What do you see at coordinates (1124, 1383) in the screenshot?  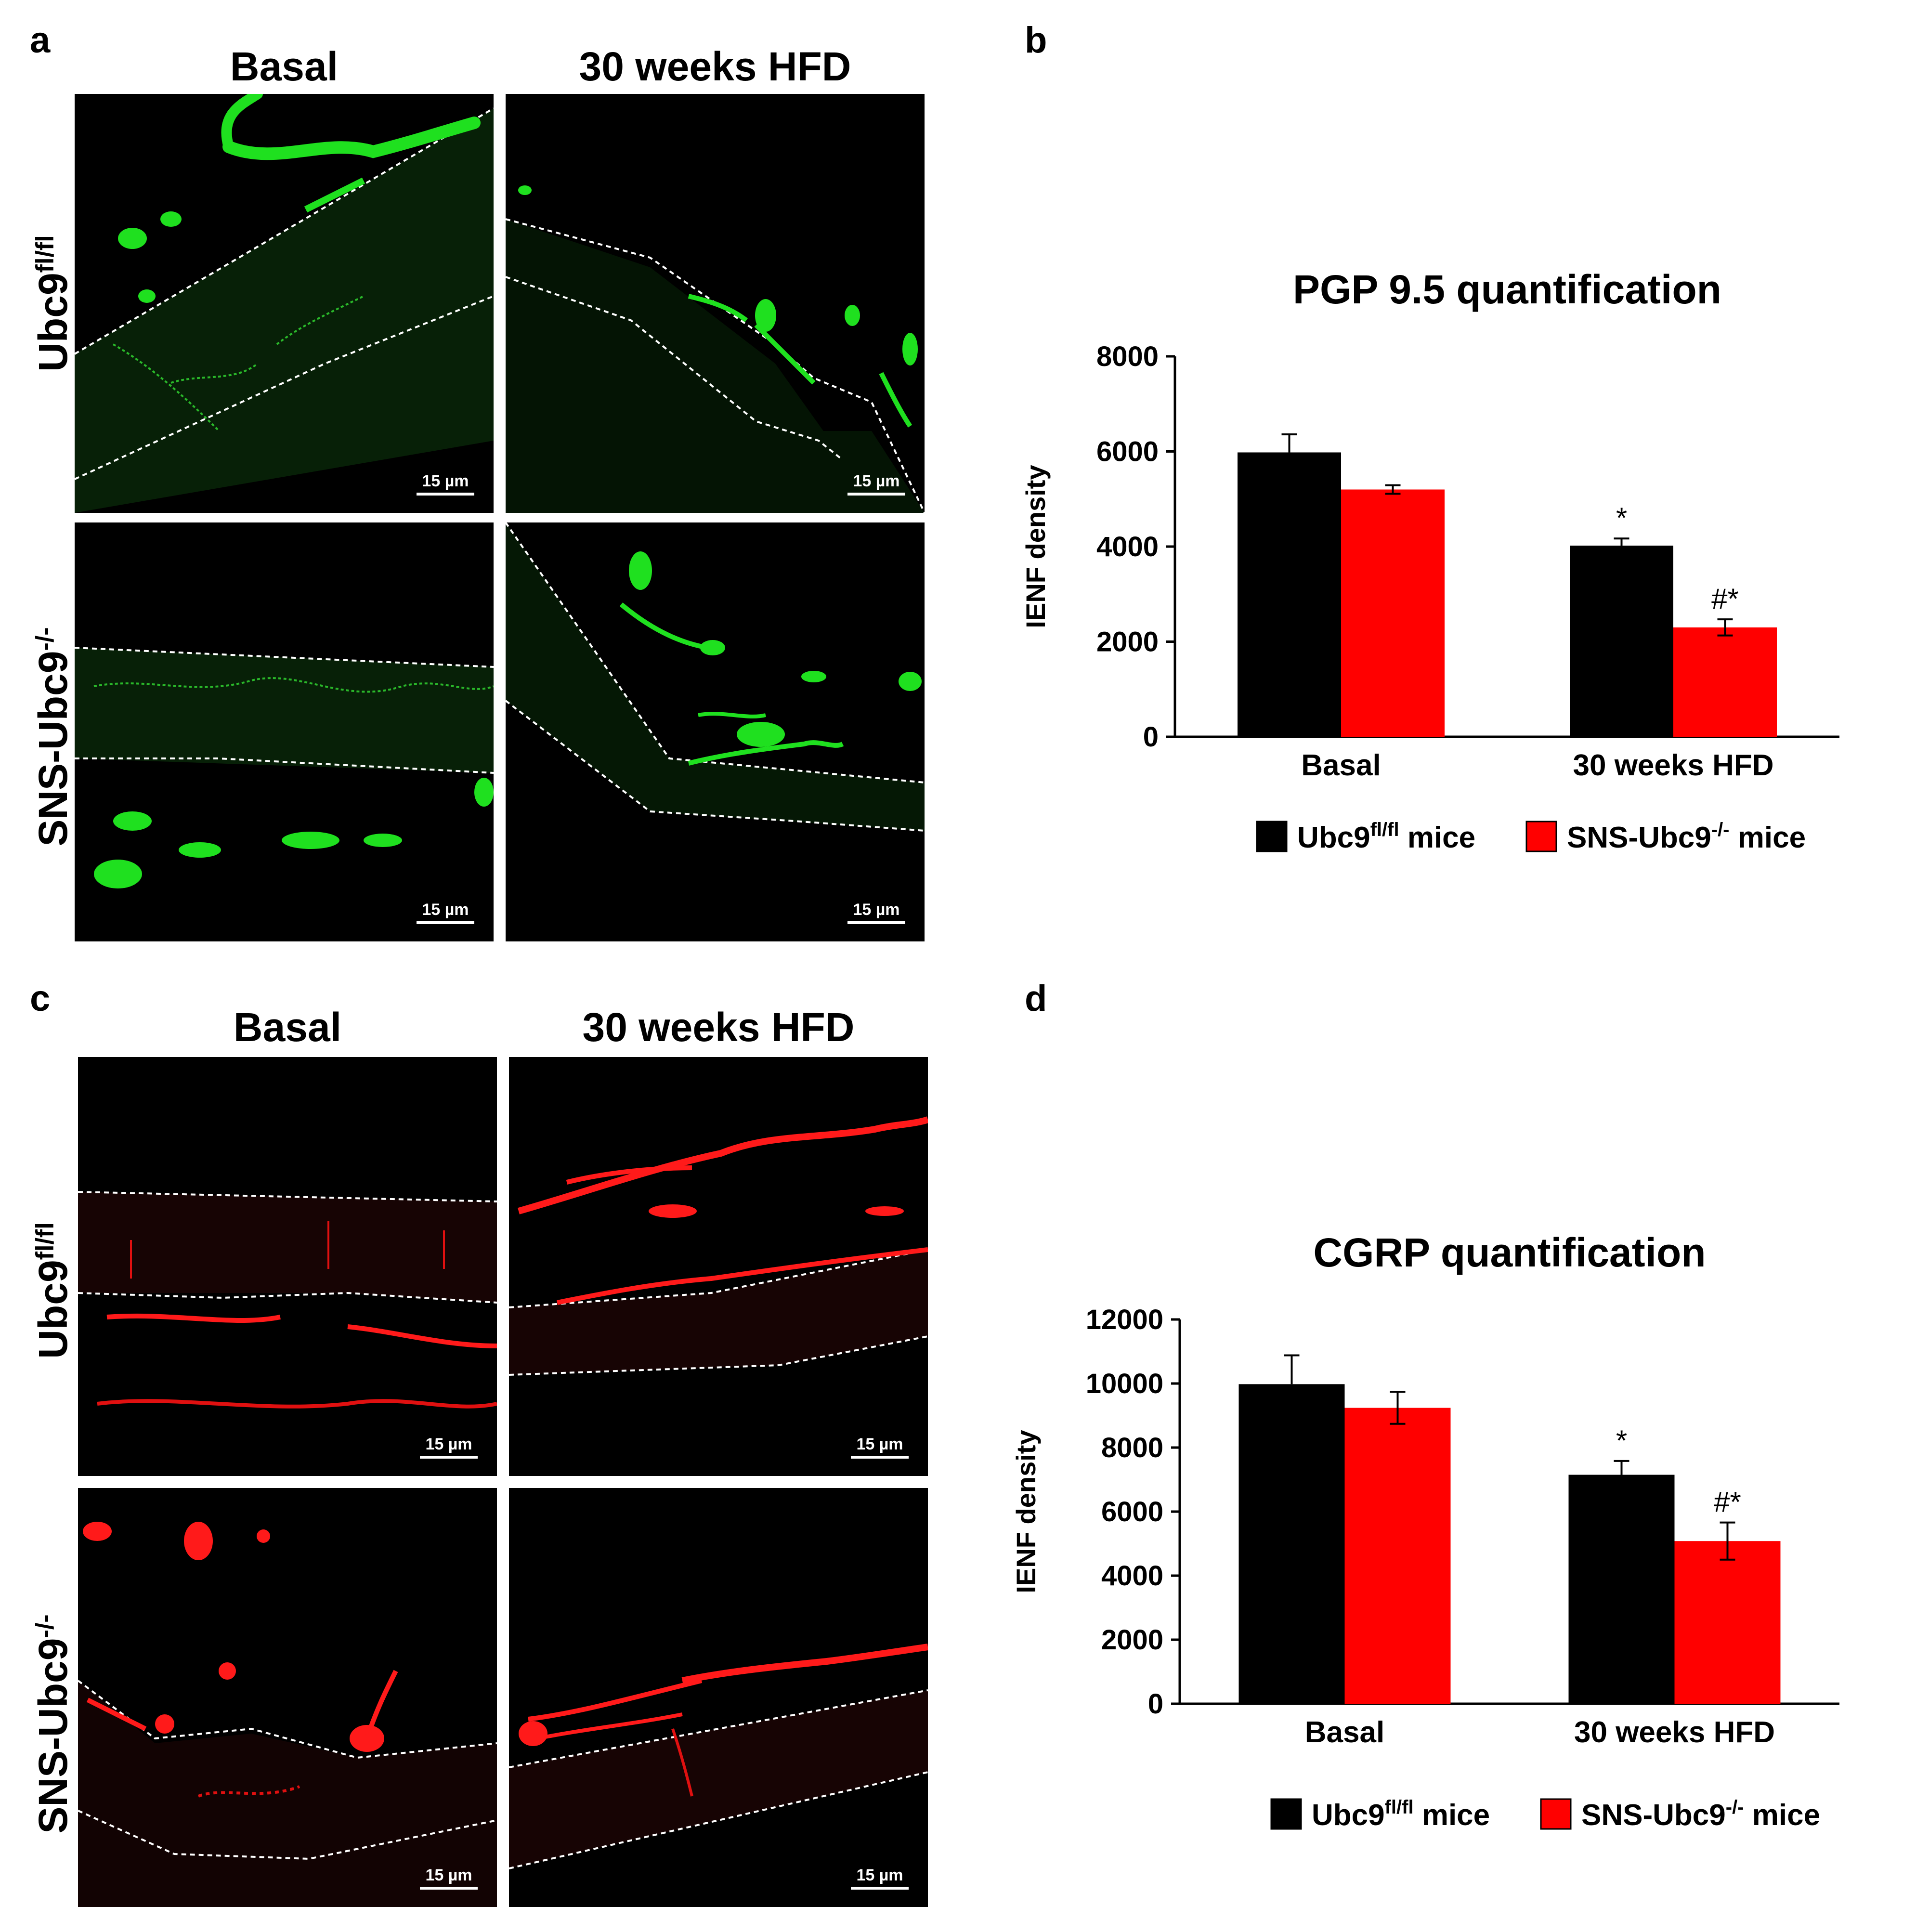 I see `y-tick-label: 10000` at bounding box center [1124, 1383].